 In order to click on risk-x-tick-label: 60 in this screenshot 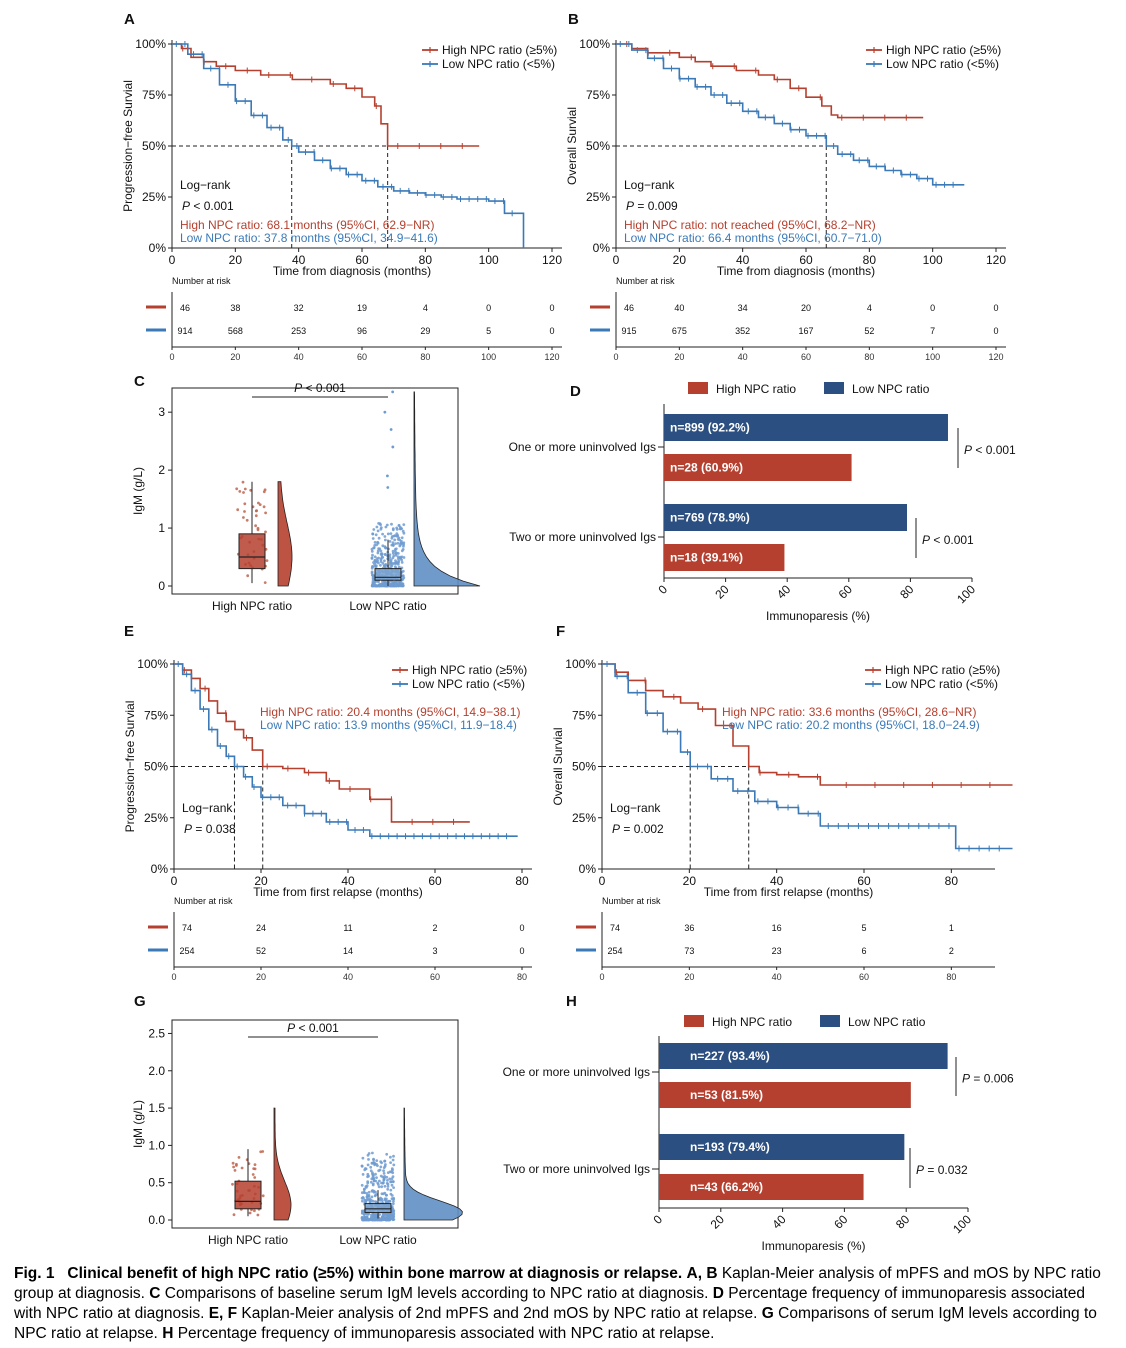, I will do `click(362, 357)`.